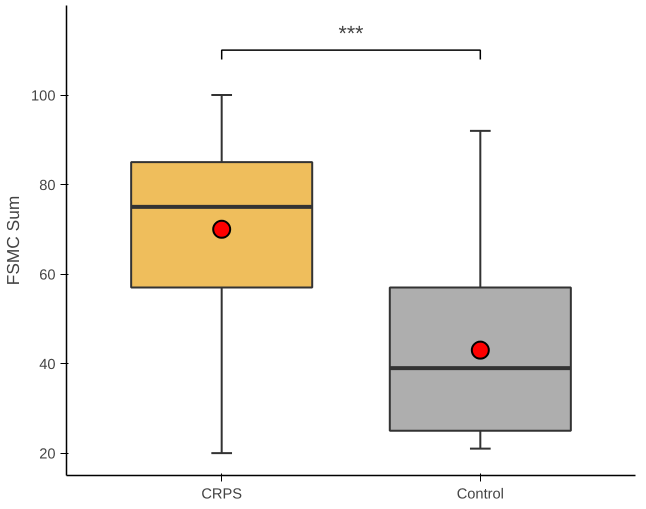  Describe the element at coordinates (351, 33) in the screenshot. I see `annotation: ***` at that location.